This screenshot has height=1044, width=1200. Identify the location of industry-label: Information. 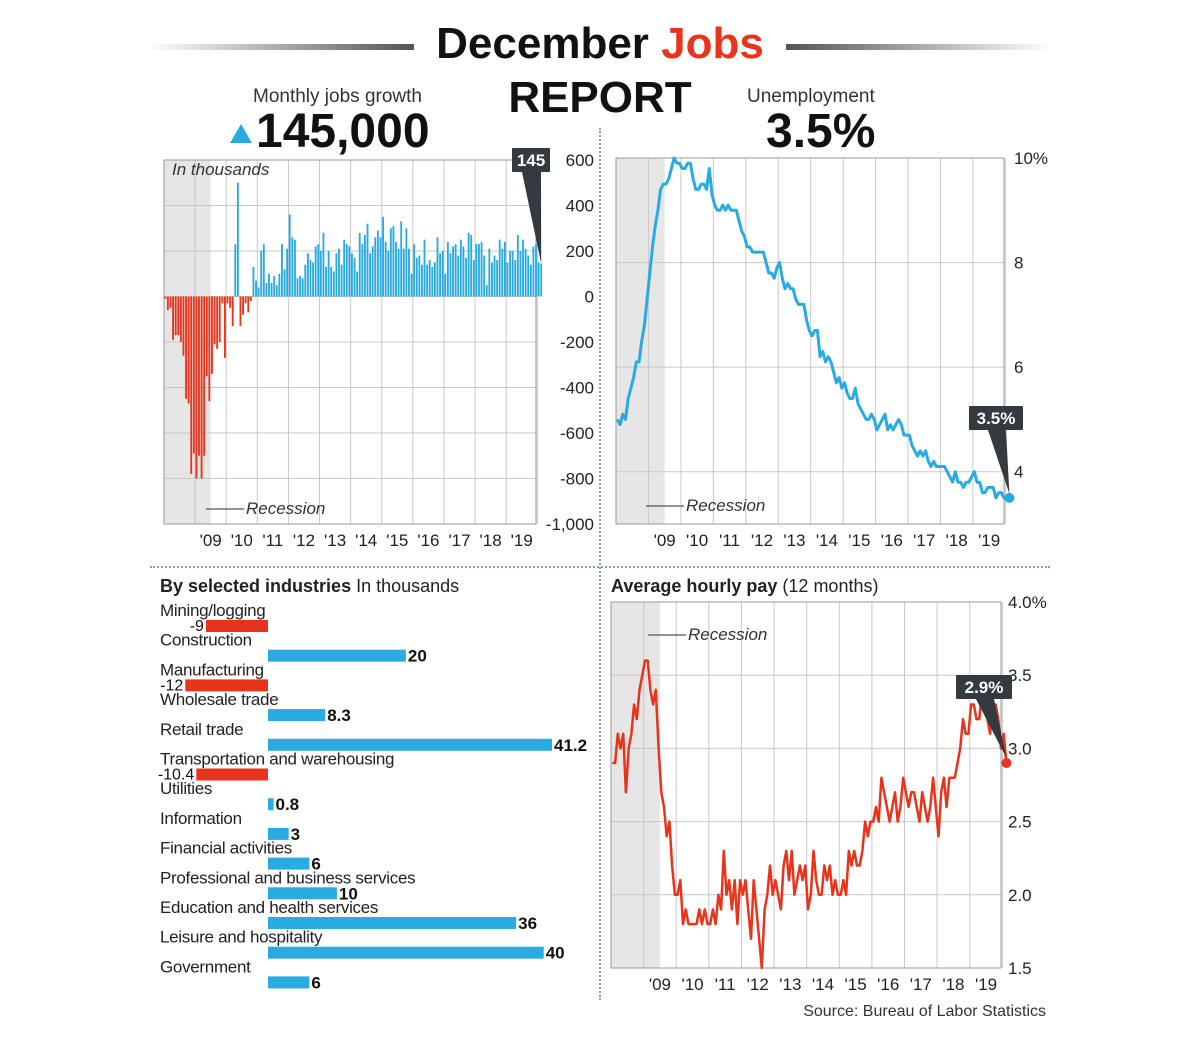
(201, 818).